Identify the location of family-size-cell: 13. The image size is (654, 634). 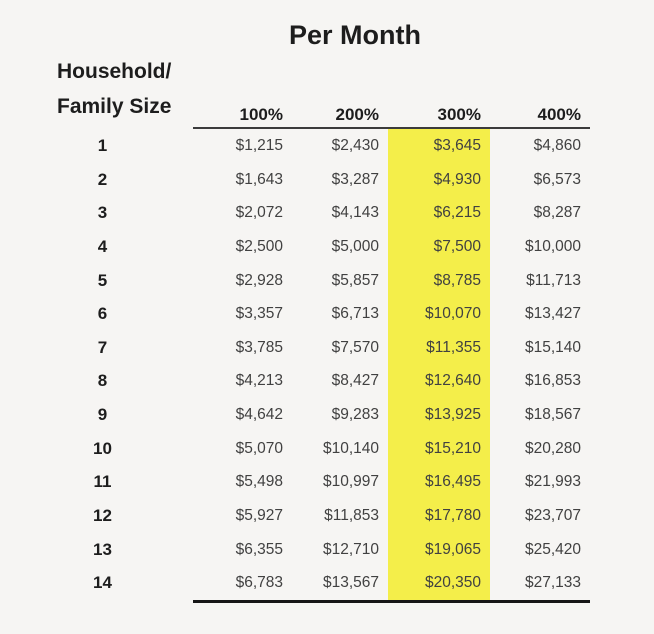
(102, 549).